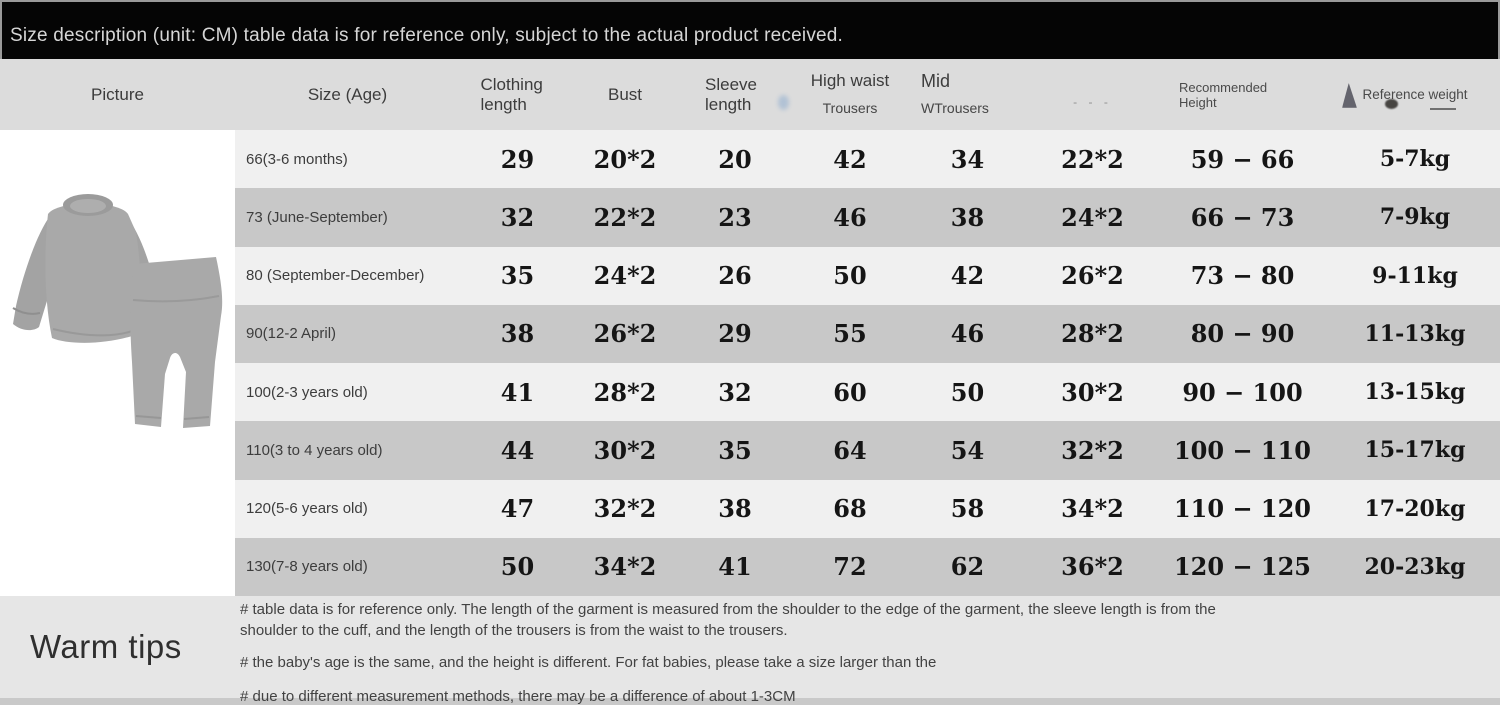 The image size is (1500, 705). Describe the element at coordinates (106, 646) in the screenshot. I see `warm-tips-title: Warm tips` at that location.